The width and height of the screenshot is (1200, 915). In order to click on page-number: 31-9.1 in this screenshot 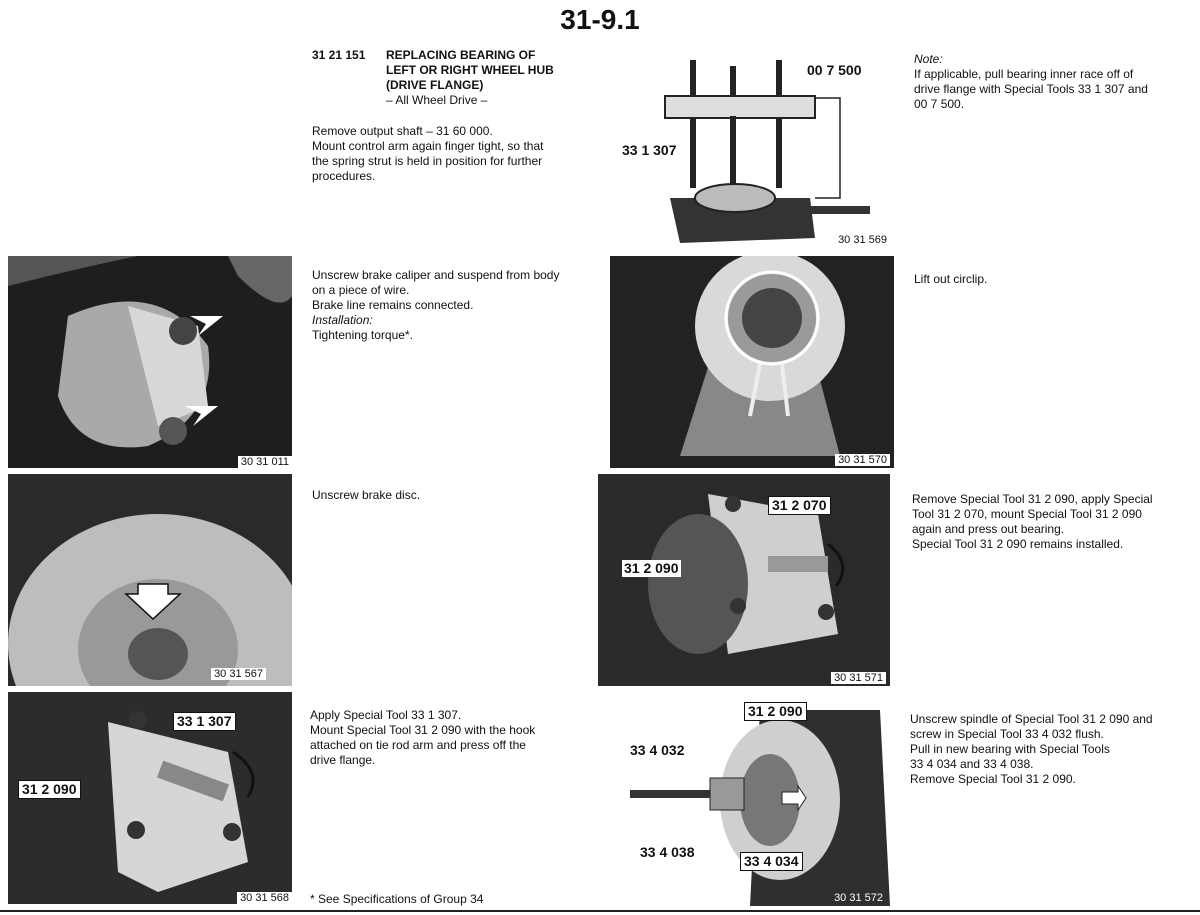, I will do `click(600, 19)`.